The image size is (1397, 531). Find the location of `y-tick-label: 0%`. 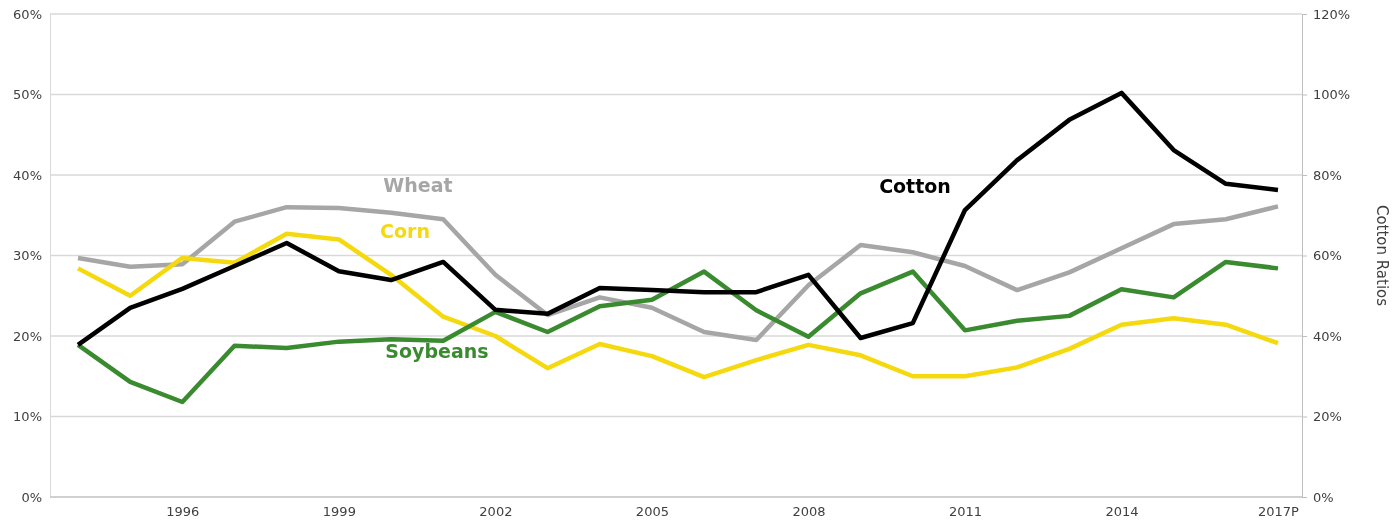

y-tick-label: 0% is located at coordinates (31, 497).